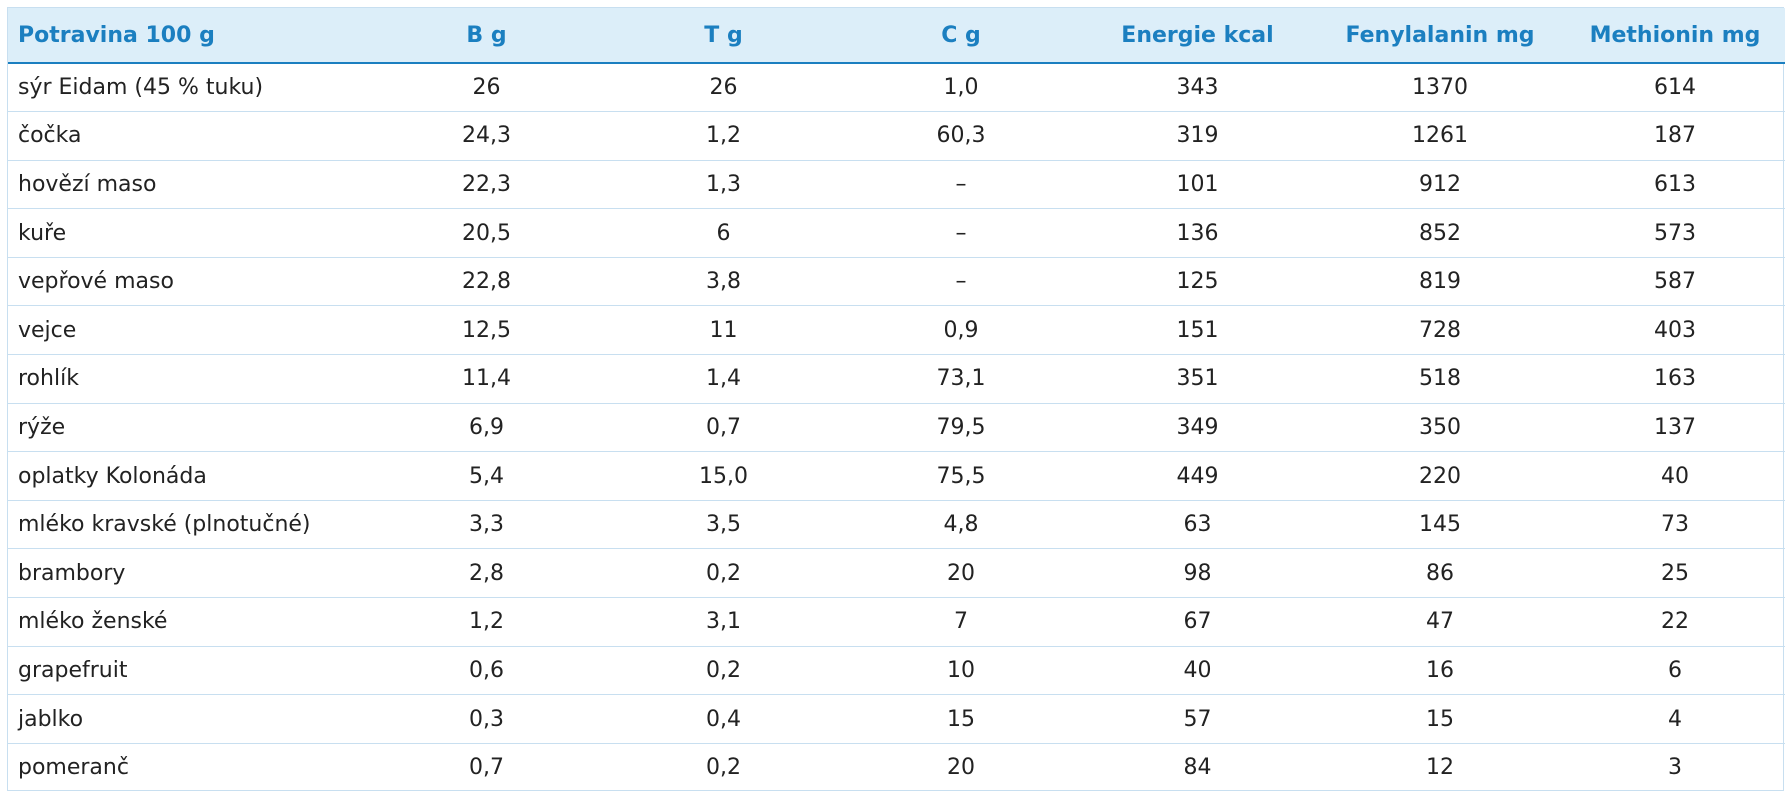  I want to click on cell-protein: 3,3, so click(486, 525).